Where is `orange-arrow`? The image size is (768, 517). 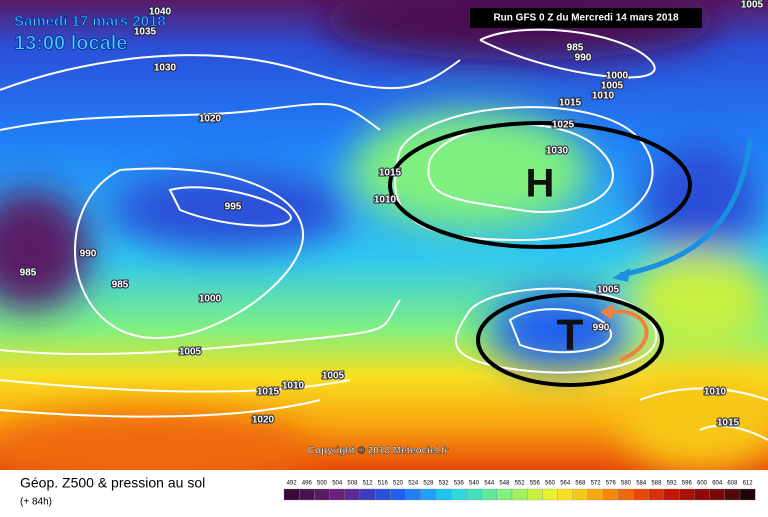 orange-arrow is located at coordinates (626, 335).